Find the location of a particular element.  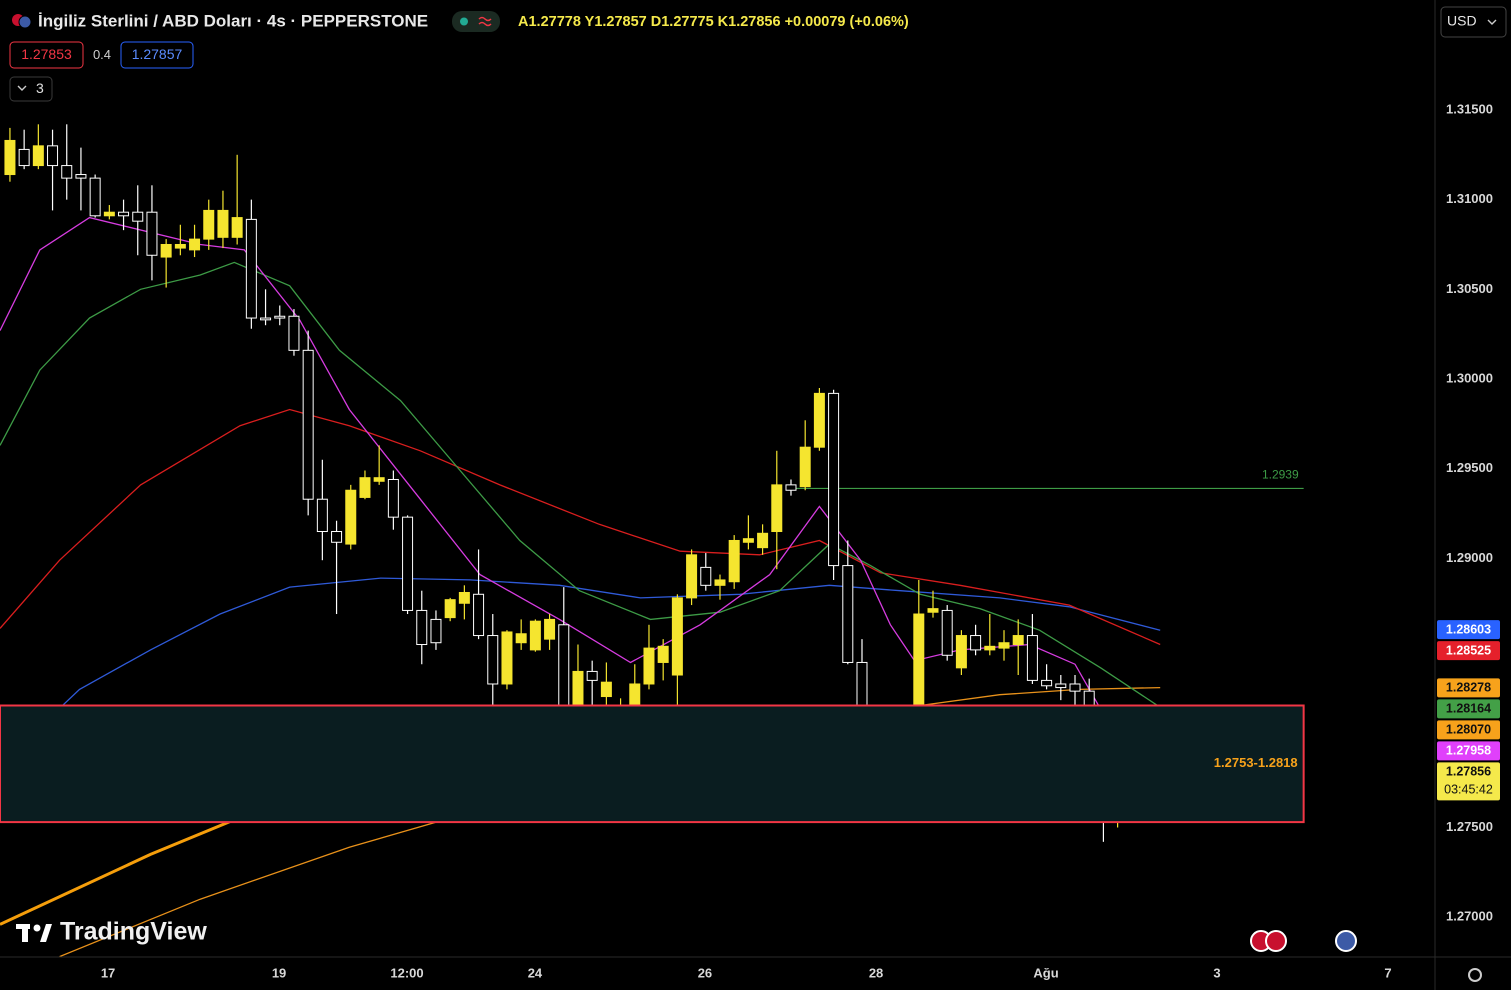

buy-button is located at coordinates (157, 55).